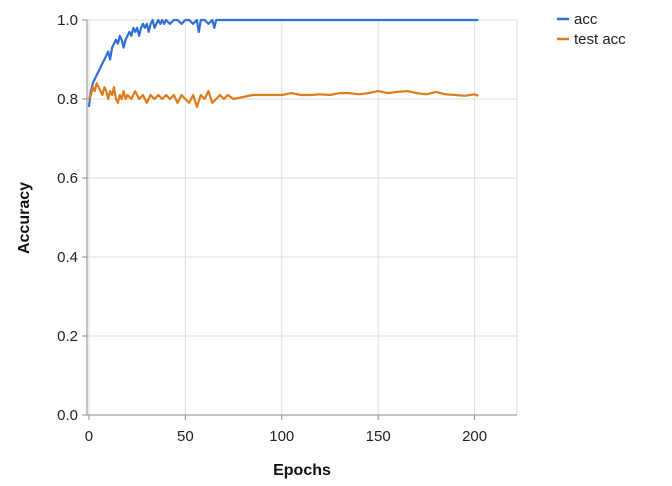  I want to click on series-line-acc, so click(283, 63).